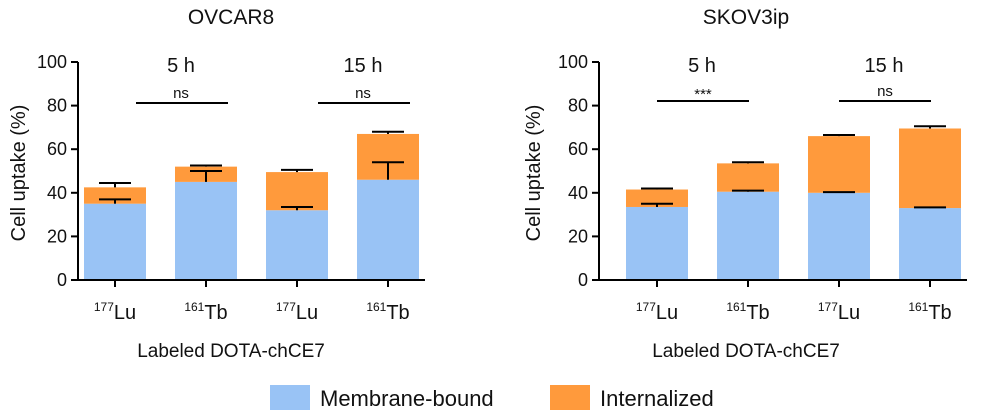 This screenshot has width=1000, height=418. I want to click on legend-swatch-membrane-bound, so click(290, 397).